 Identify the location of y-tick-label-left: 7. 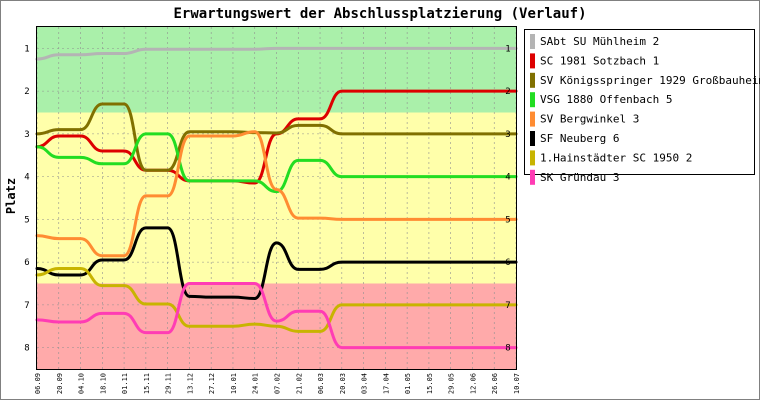
(26, 306).